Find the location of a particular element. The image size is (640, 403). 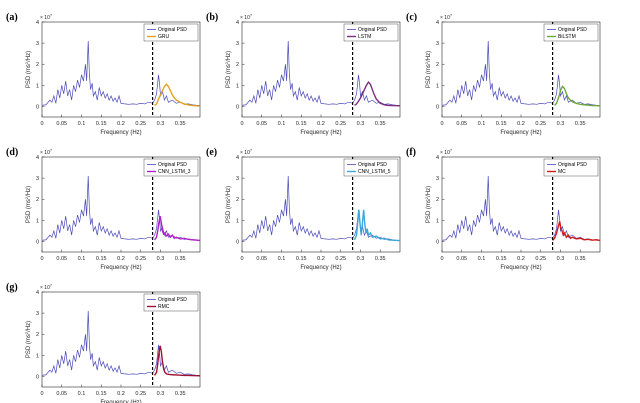

legend-label-prediction: GRU is located at coordinates (164, 37).